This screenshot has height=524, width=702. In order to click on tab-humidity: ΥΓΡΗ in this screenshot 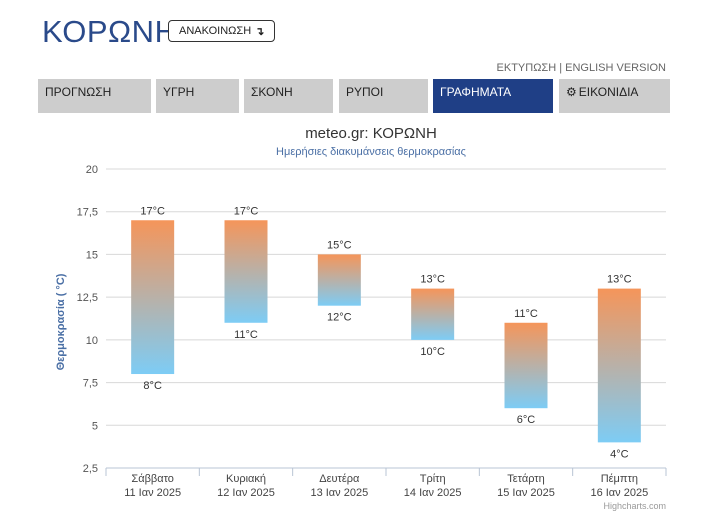, I will do `click(197, 96)`.